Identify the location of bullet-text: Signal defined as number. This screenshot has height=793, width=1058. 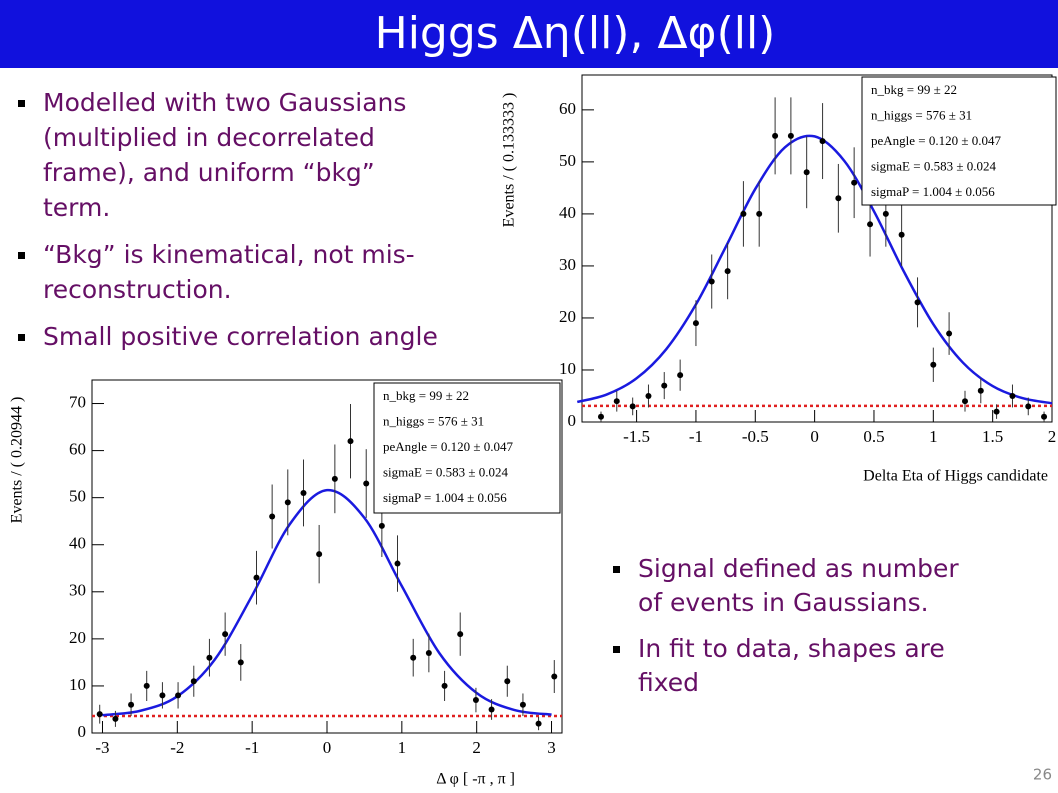
(798, 568).